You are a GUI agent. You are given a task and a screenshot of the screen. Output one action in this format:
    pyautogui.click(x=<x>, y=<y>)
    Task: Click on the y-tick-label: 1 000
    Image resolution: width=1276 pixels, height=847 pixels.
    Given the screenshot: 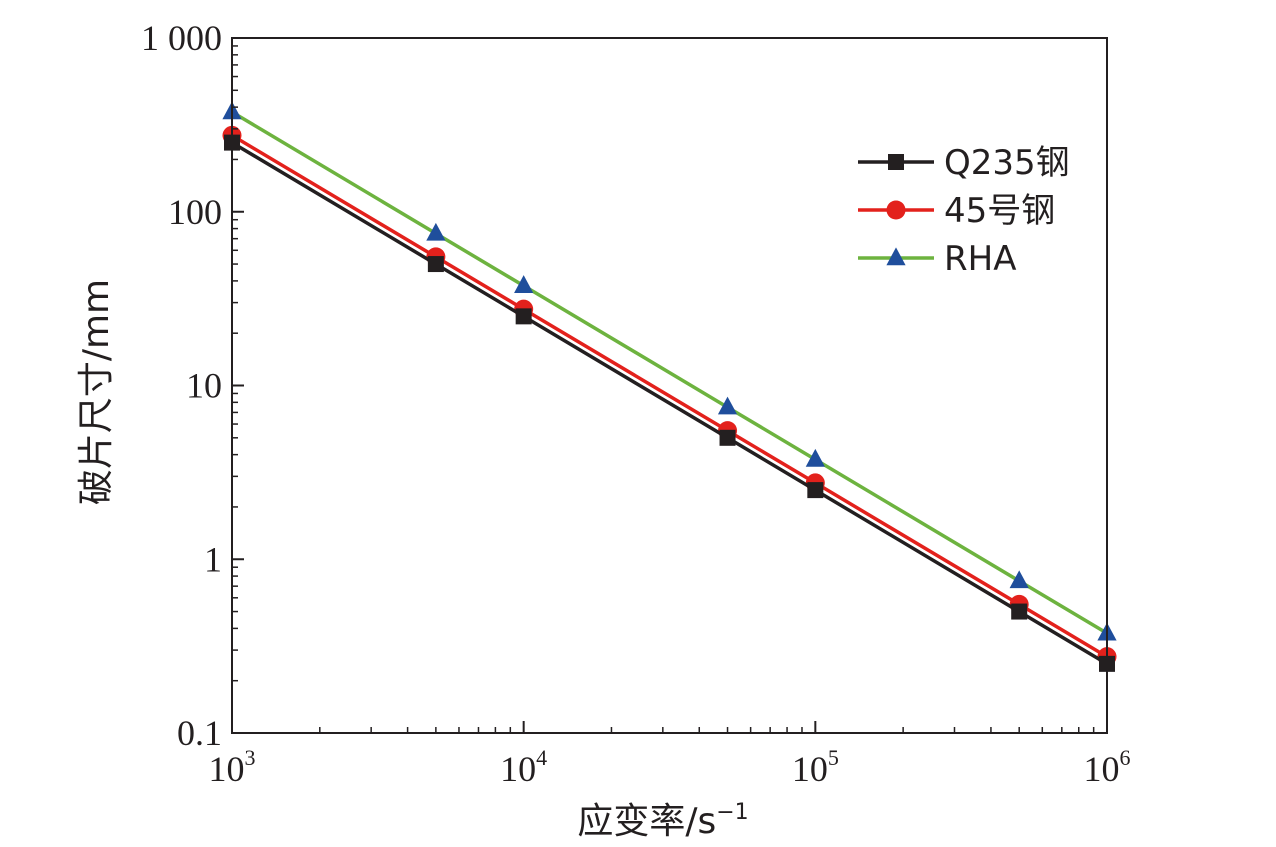 What is the action you would take?
    pyautogui.click(x=181, y=38)
    